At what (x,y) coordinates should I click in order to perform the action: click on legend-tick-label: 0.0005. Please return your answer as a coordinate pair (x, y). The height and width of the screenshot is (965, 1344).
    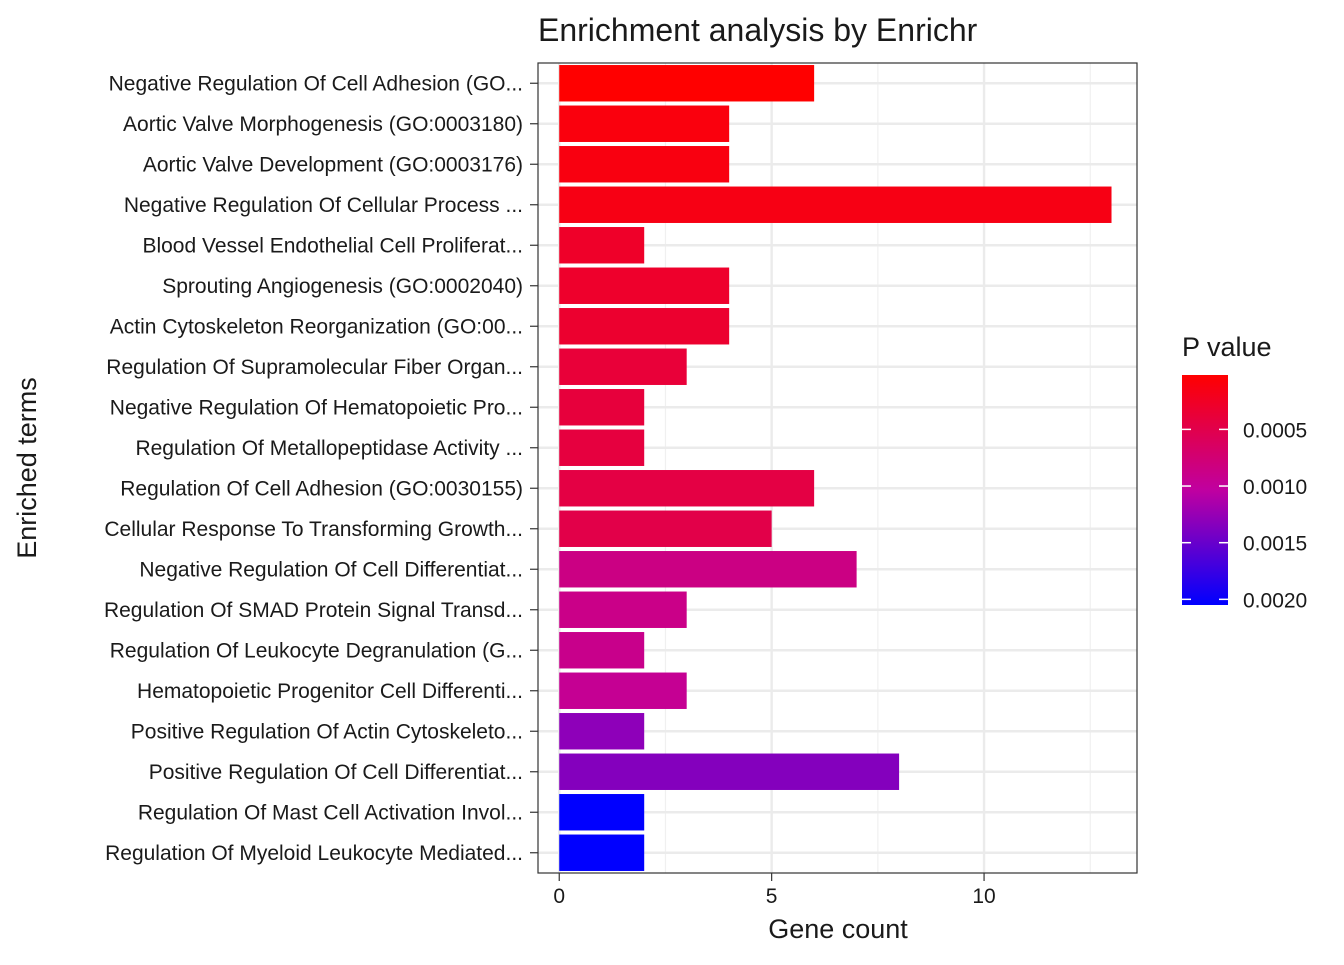
    Looking at the image, I should click on (1275, 430).